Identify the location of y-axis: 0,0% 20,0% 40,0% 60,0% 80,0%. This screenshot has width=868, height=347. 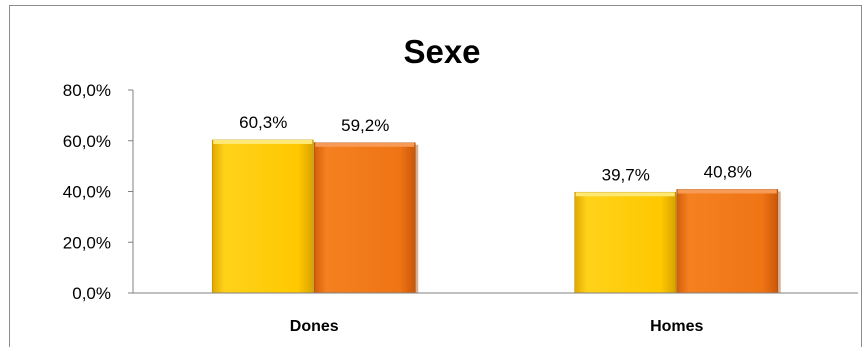
(98, 192).